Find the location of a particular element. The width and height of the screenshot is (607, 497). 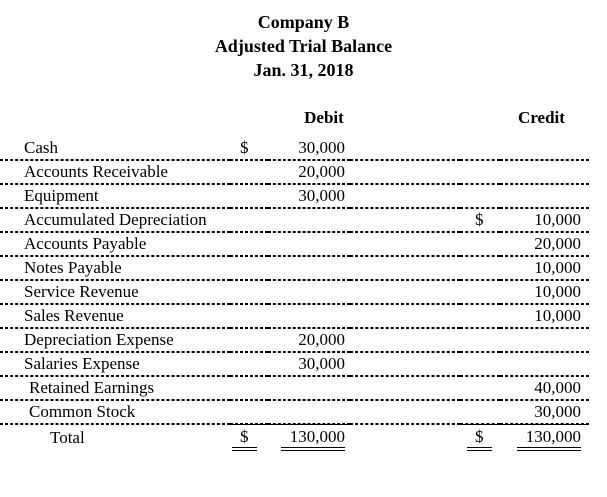

account-label: Accounts Receivable is located at coordinates (115, 172).